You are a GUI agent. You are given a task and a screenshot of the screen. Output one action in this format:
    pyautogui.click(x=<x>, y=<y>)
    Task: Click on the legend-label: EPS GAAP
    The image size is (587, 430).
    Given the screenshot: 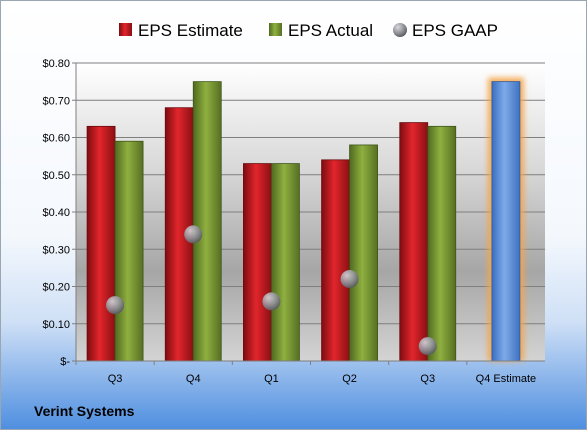 What is the action you would take?
    pyautogui.click(x=455, y=30)
    